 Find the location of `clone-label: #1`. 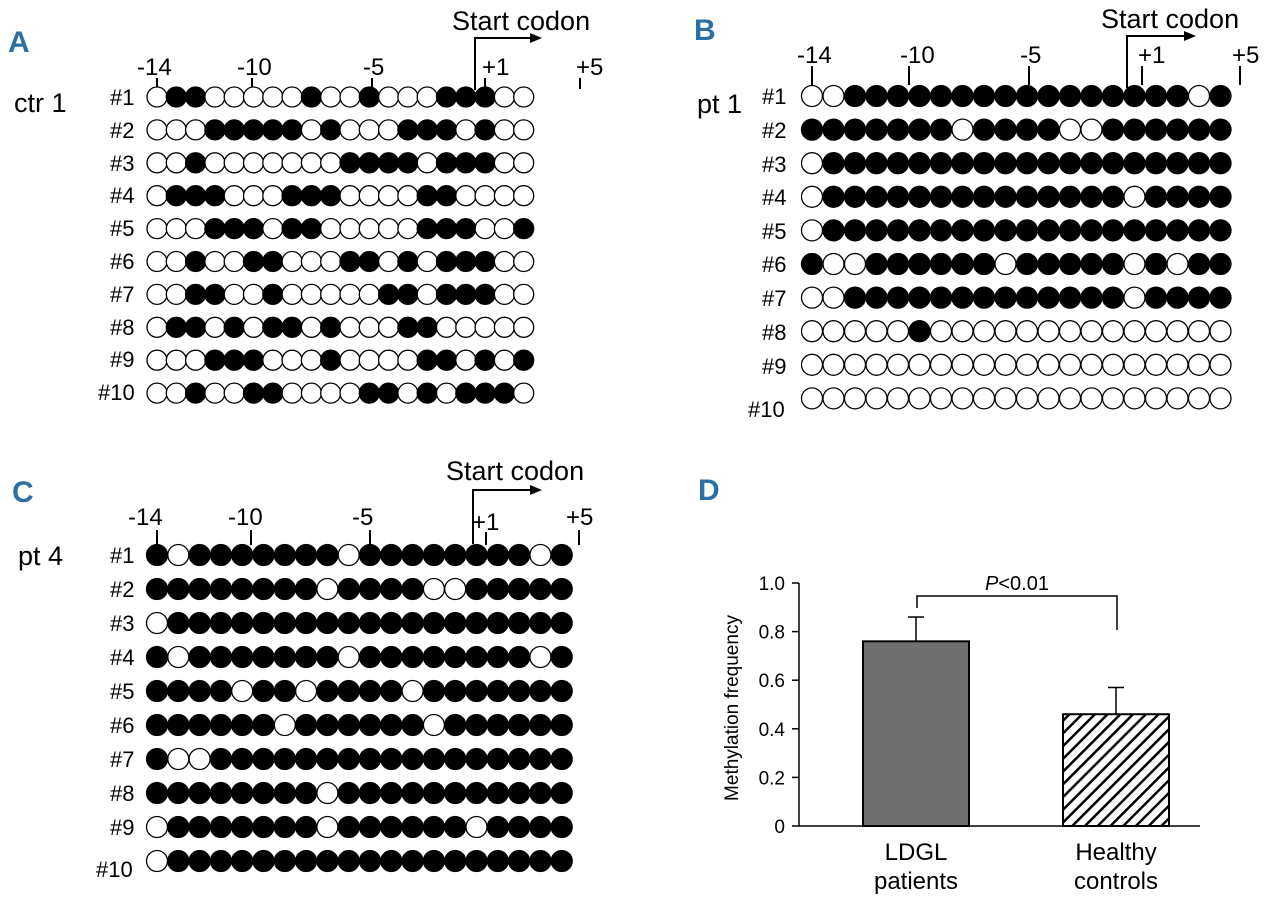

clone-label: #1 is located at coordinates (122, 97).